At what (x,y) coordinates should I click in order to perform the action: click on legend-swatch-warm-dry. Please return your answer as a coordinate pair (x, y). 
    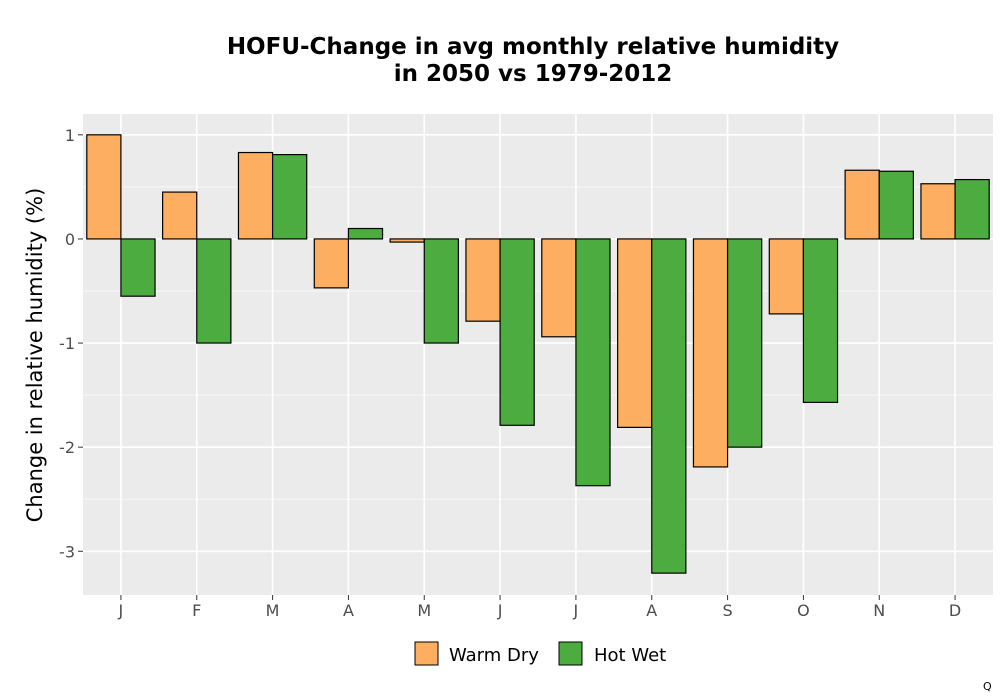
    Looking at the image, I should click on (426, 653).